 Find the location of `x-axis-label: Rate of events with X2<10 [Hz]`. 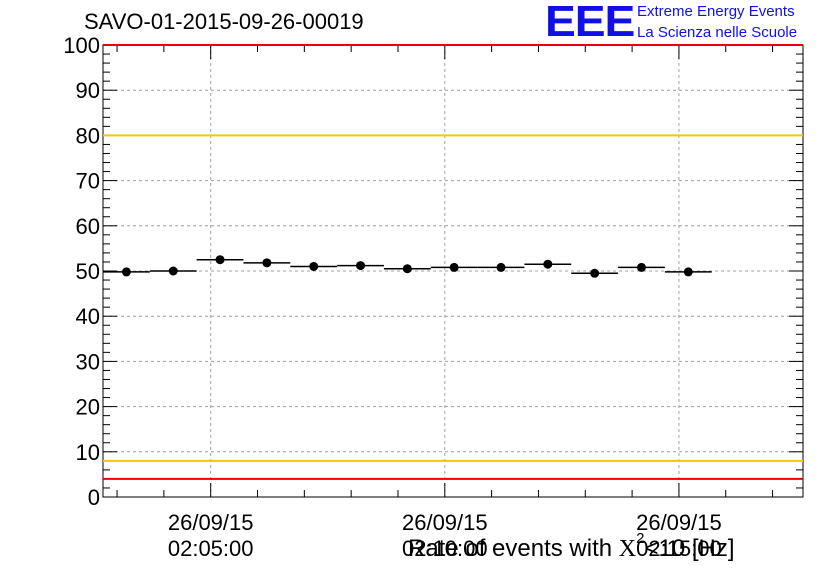

x-axis-label: Rate of events with X2<10 [Hz] is located at coordinates (571, 546).